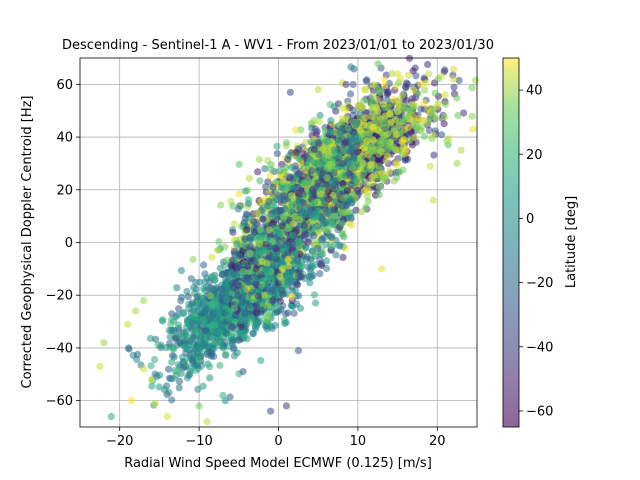 The height and width of the screenshot is (480, 640). Describe the element at coordinates (539, 411) in the screenshot. I see `colorbar-tick-label: −60` at that location.